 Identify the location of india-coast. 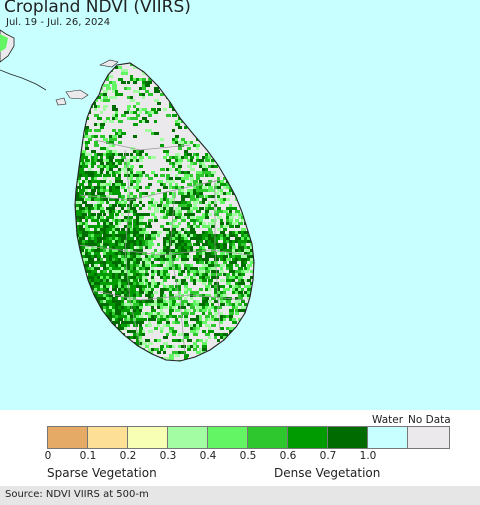
(23, 80).